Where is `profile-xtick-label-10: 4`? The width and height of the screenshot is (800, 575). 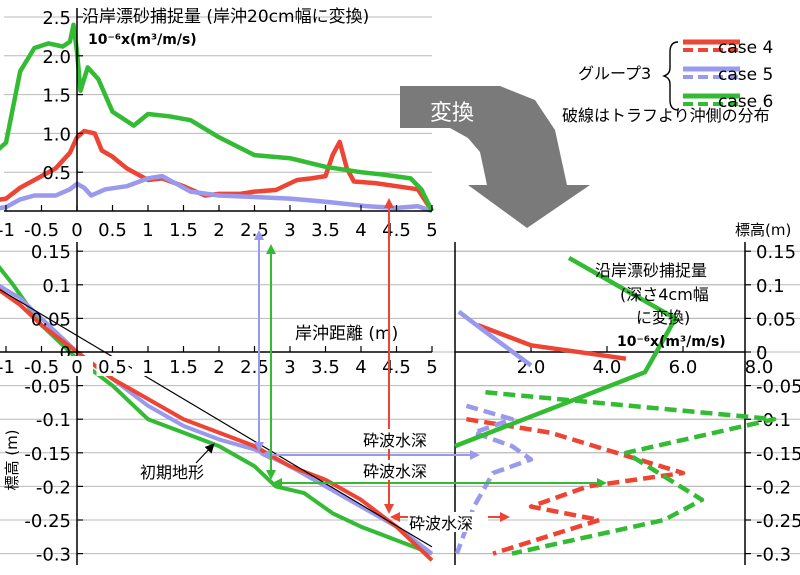 profile-xtick-label-10: 4 is located at coordinates (360, 367).